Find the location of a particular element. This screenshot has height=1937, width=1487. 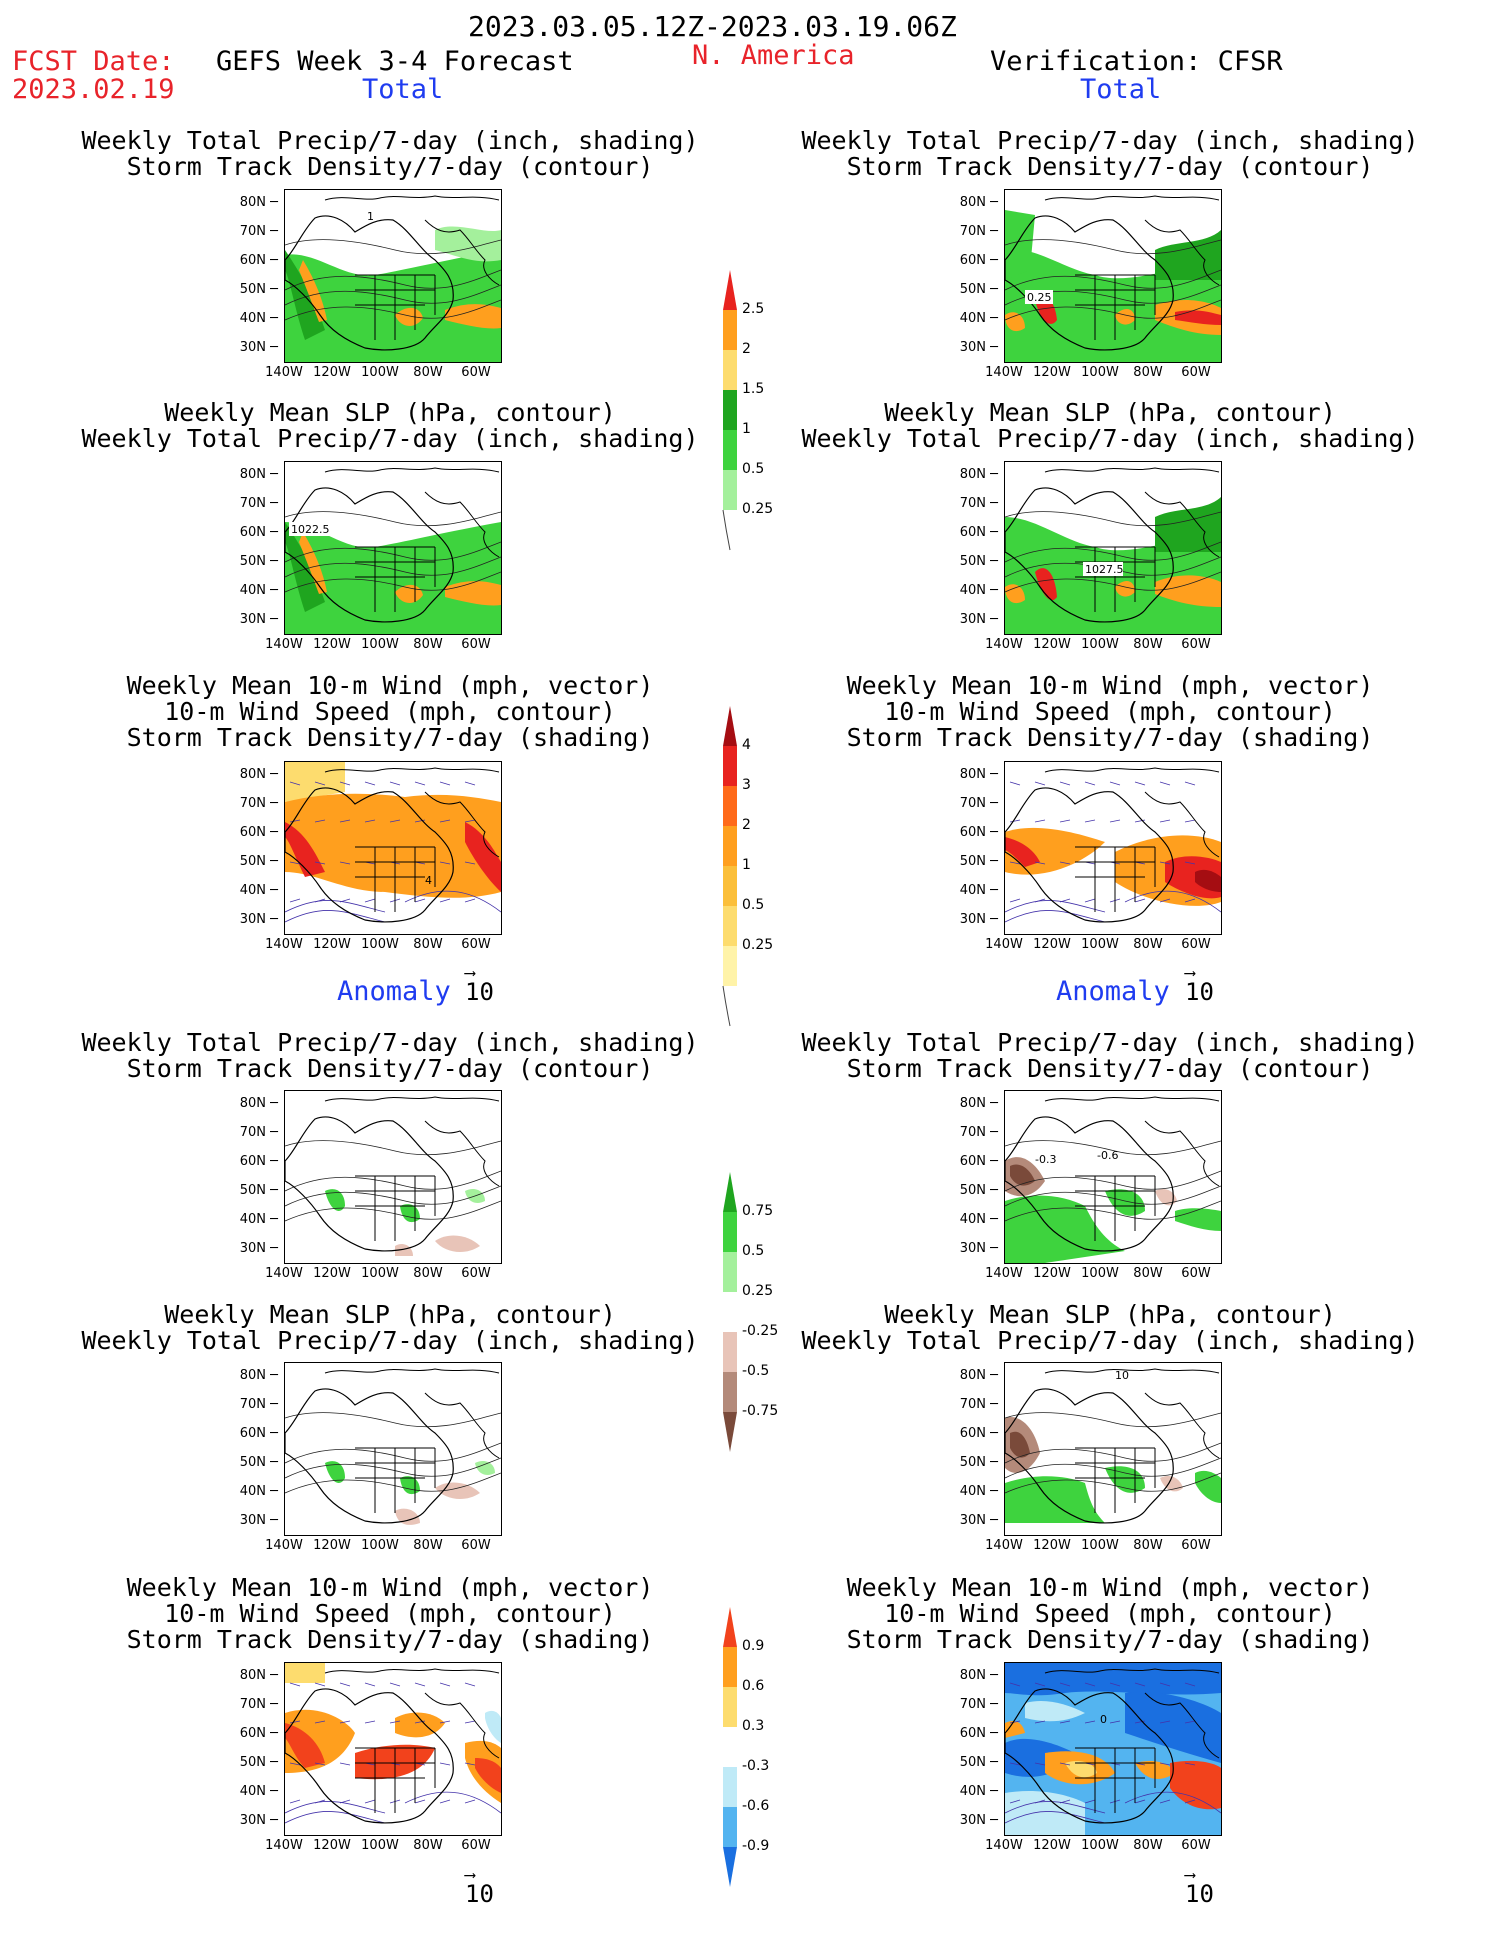

fcst-date-value: 2023.02.19 is located at coordinates (93, 89).